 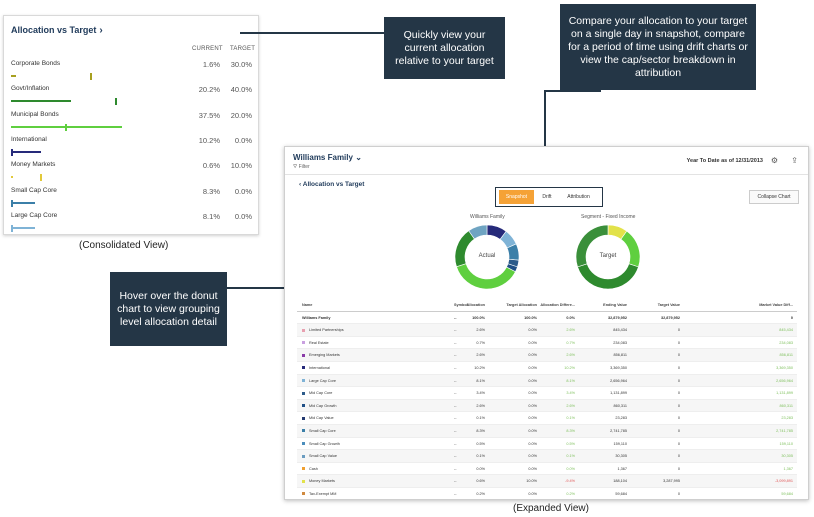 What do you see at coordinates (570, 342) in the screenshot?
I see `table-cell: 0.7%` at bounding box center [570, 342].